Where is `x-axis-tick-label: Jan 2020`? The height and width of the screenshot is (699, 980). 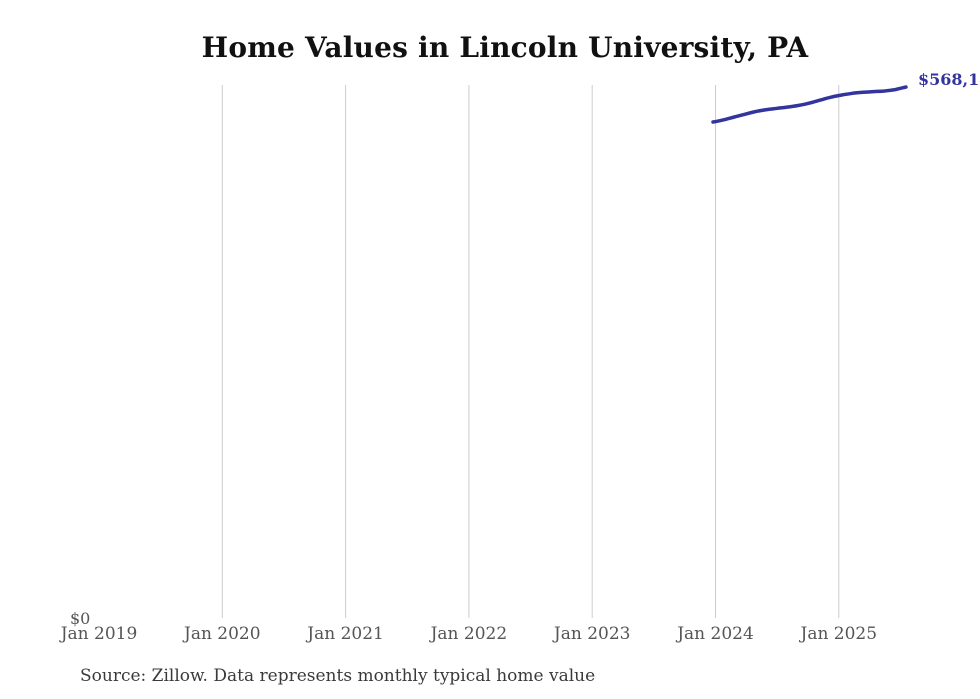
x-axis-tick-label: Jan 2020 is located at coordinates (222, 634).